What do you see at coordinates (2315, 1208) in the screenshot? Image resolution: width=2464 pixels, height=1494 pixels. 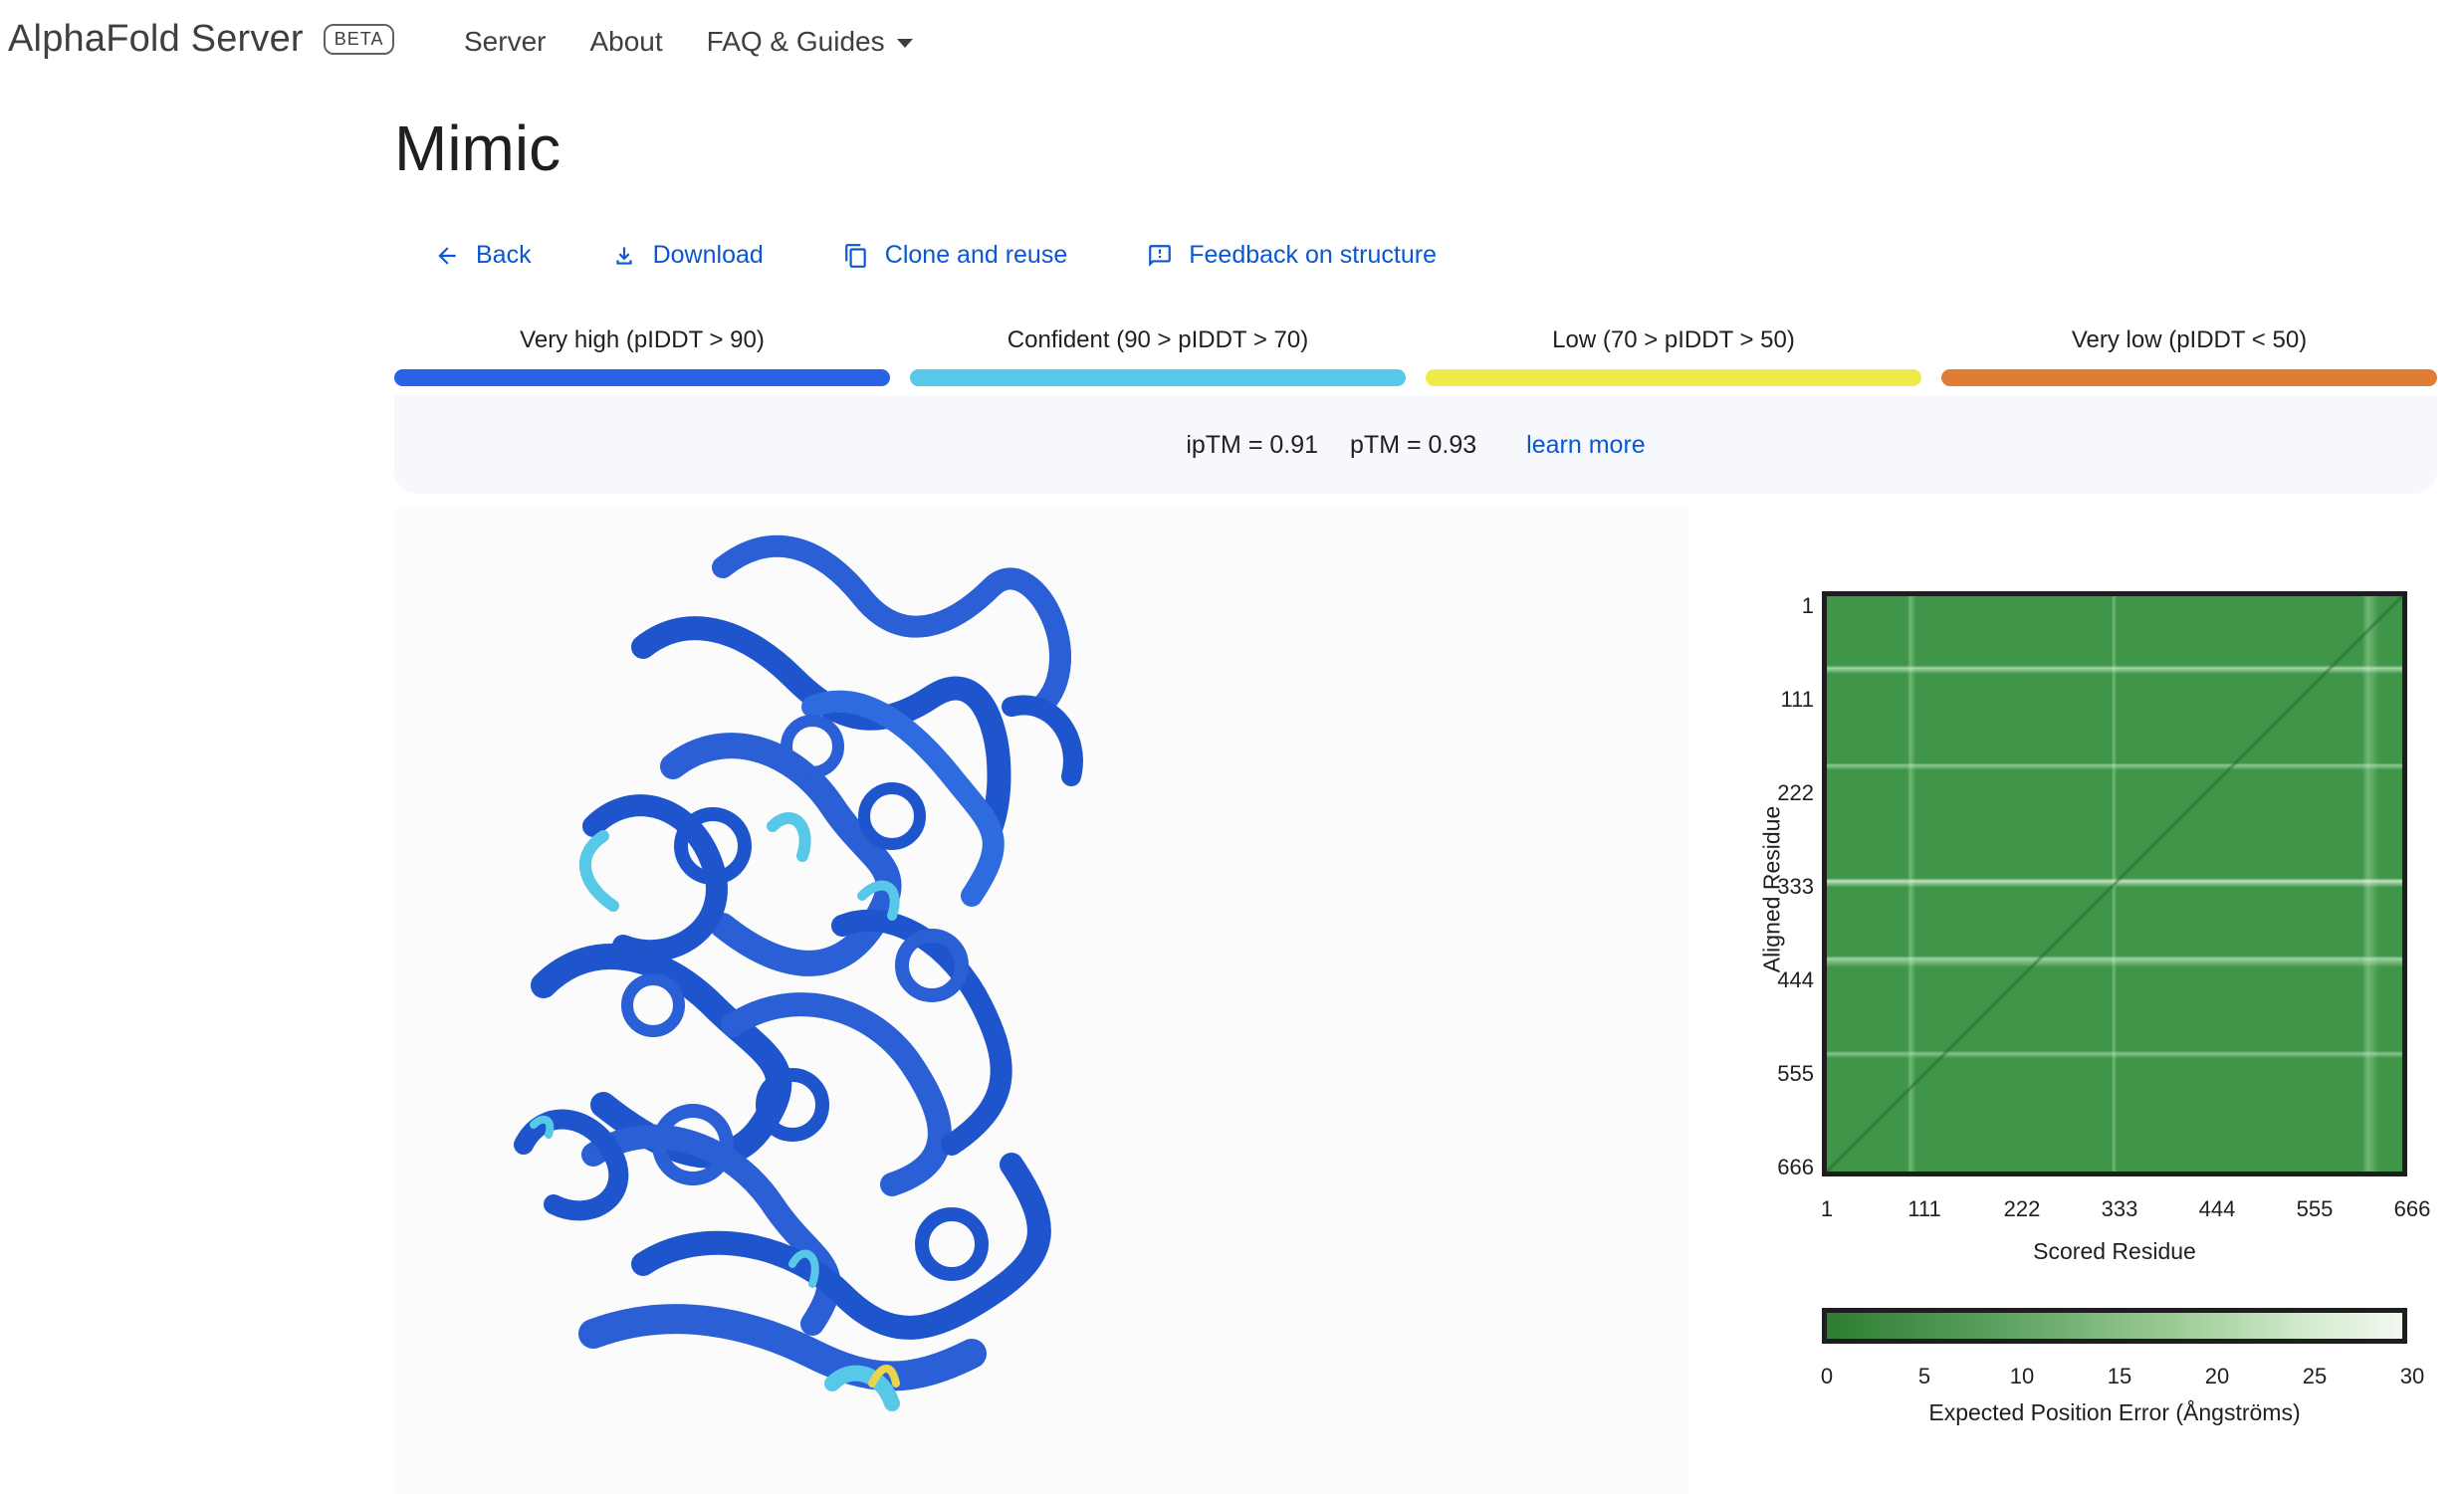 I see `pae-x-tick: 555` at bounding box center [2315, 1208].